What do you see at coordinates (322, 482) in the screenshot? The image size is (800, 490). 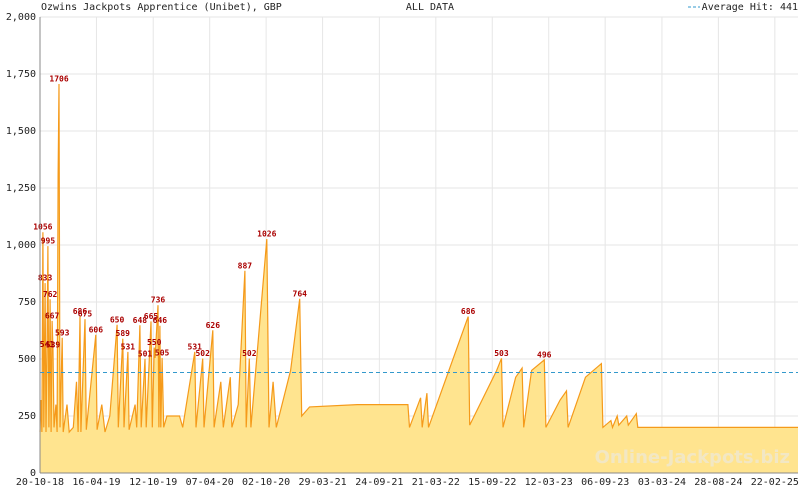 I see `x-tick-label: 29-03-21` at bounding box center [322, 482].